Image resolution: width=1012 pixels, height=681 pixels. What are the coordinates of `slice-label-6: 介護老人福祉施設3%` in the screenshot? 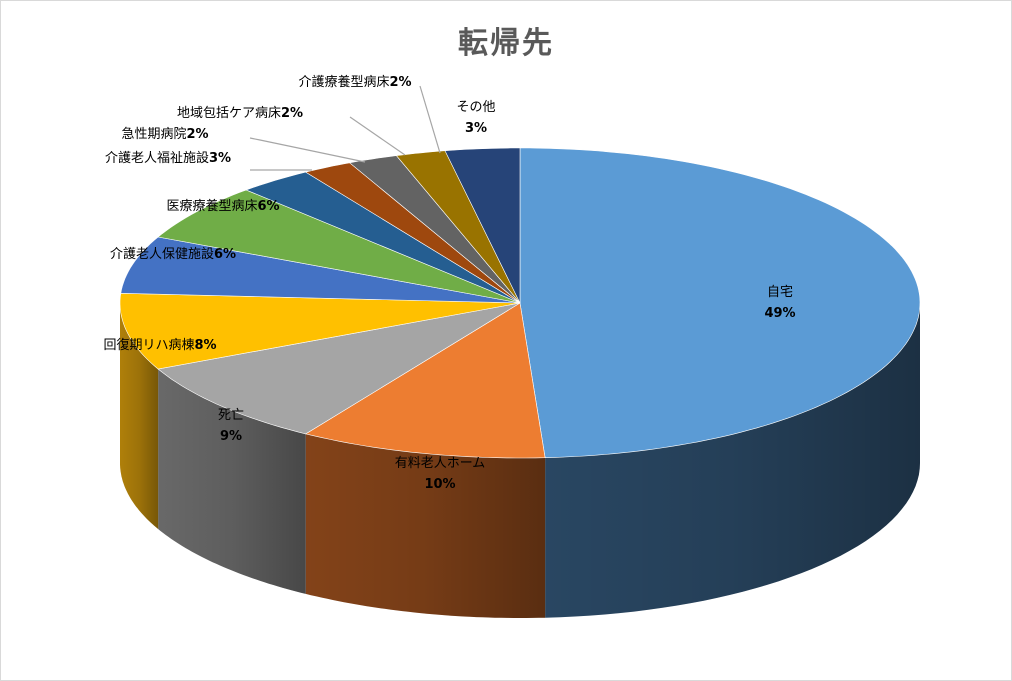 It's located at (168, 158).